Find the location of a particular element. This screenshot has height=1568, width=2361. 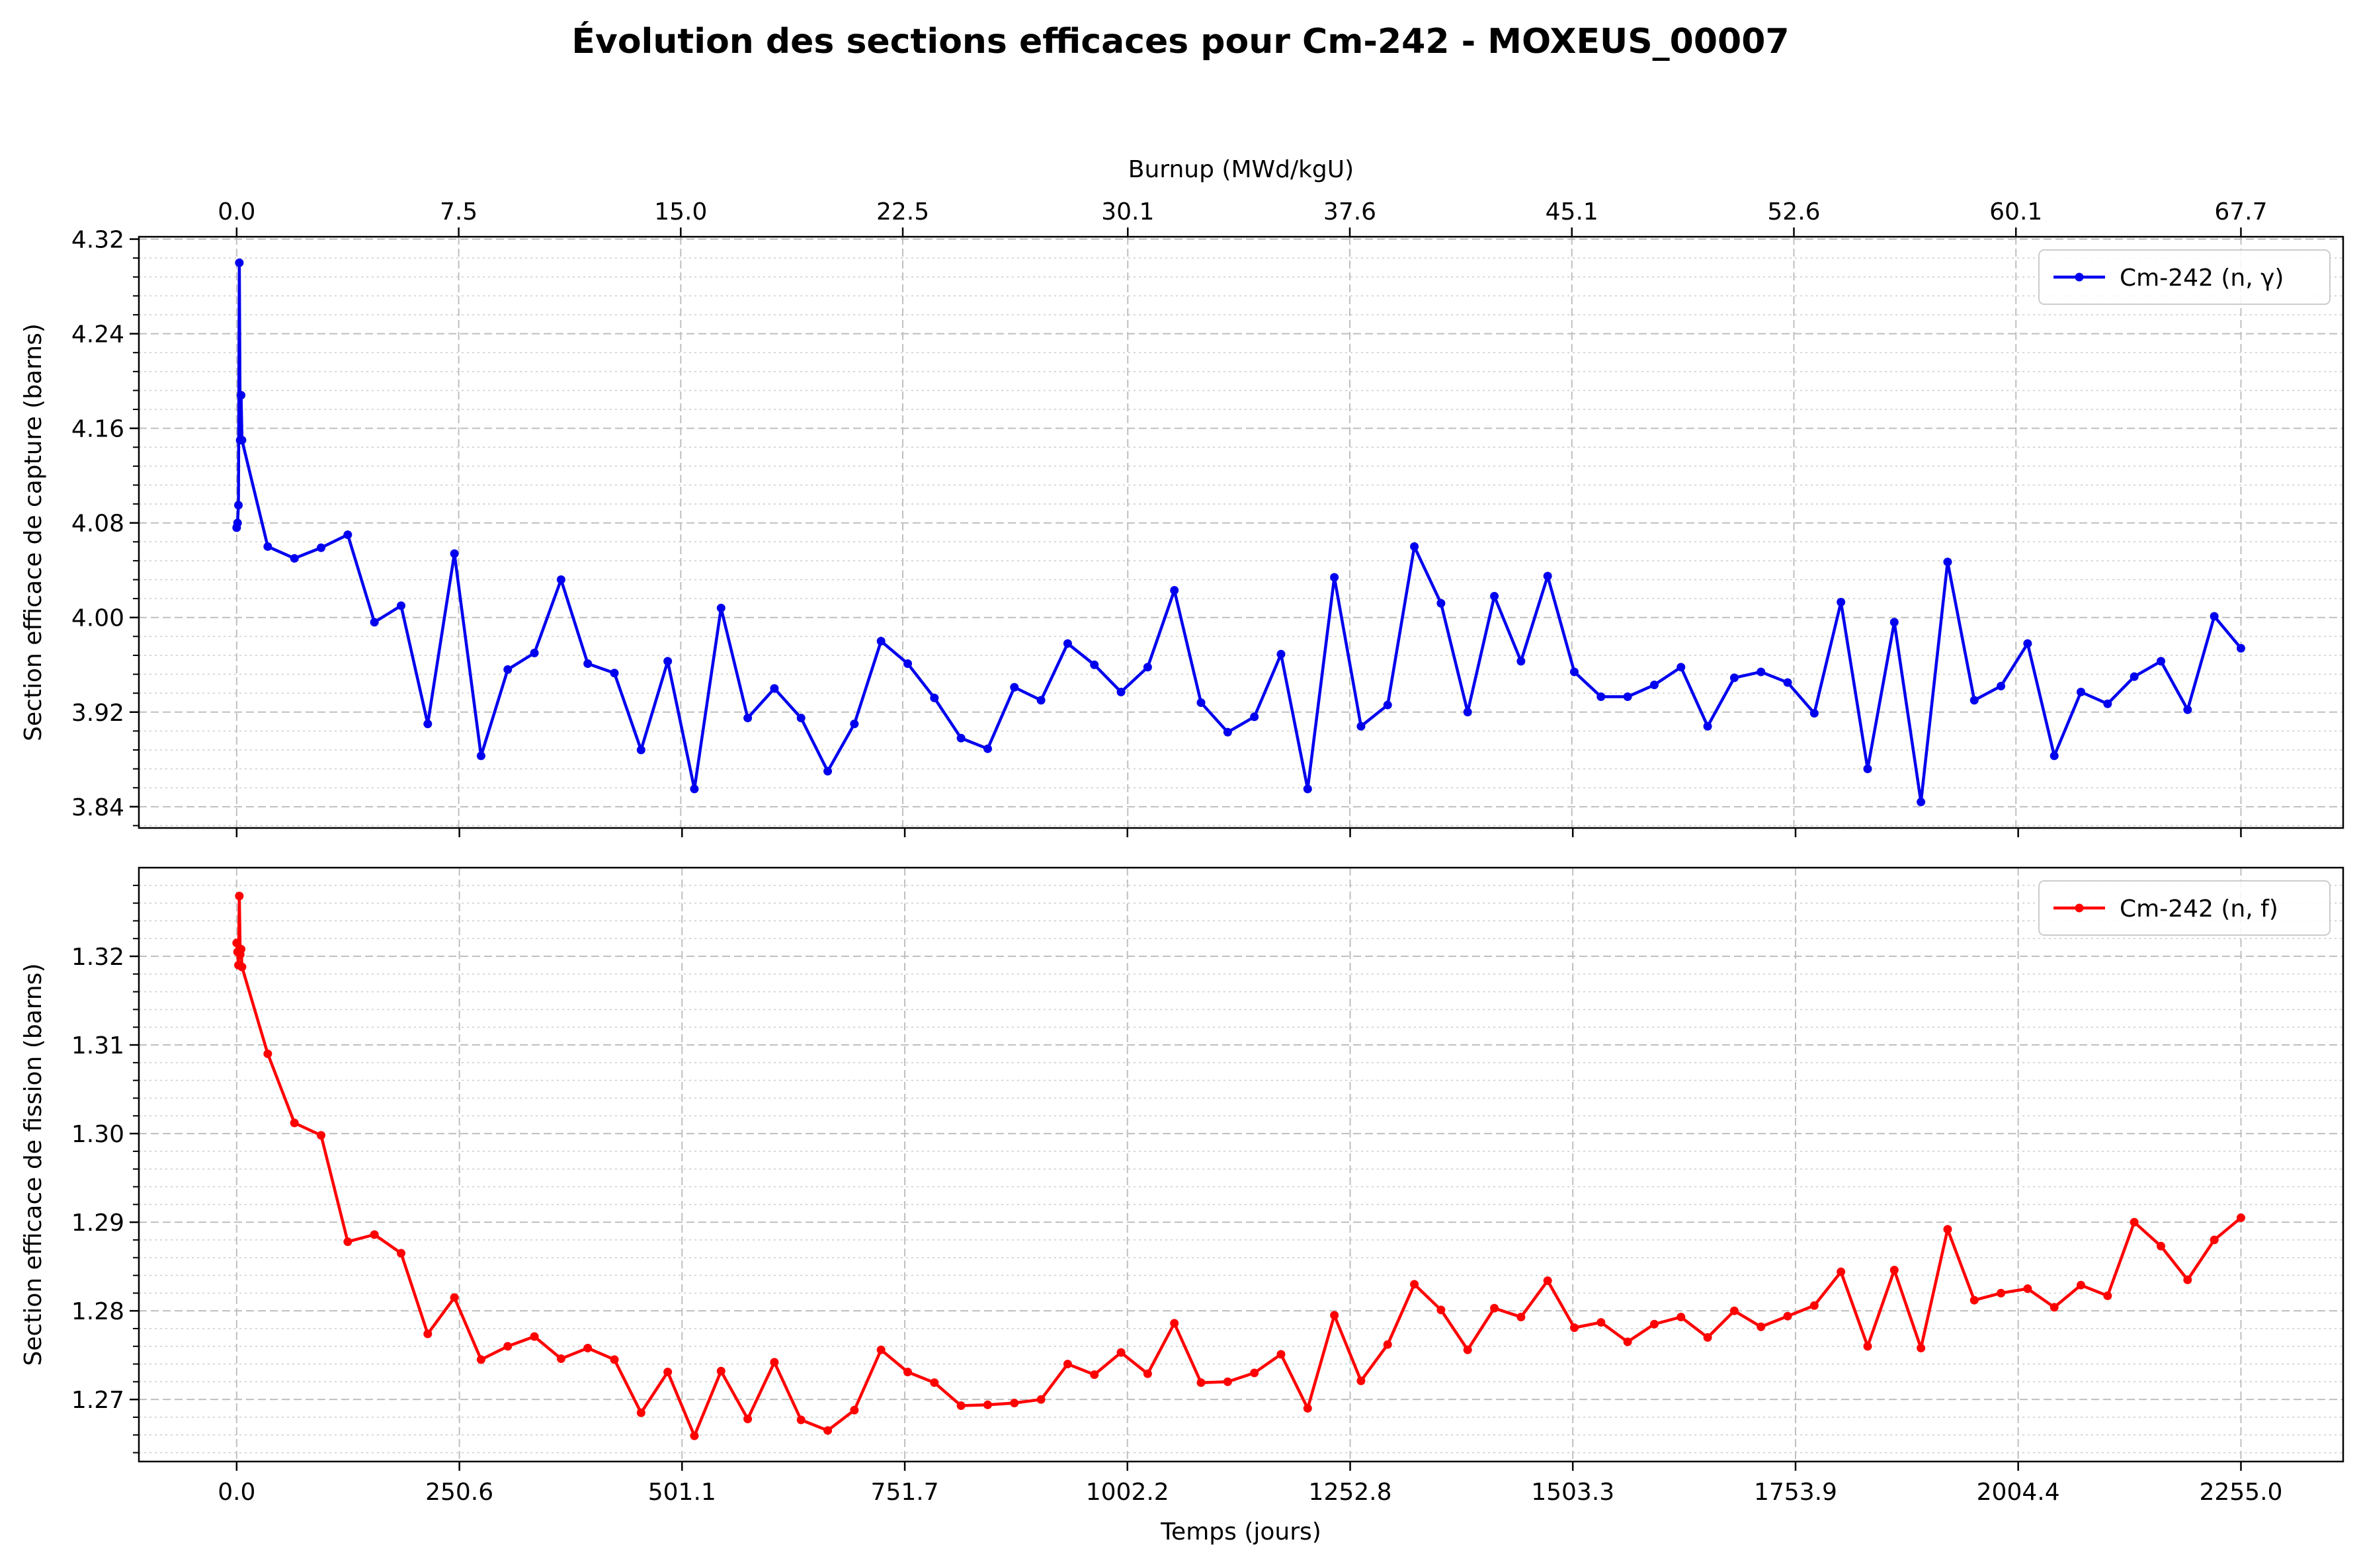

y-tick-label: 3.92 is located at coordinates (98, 713).